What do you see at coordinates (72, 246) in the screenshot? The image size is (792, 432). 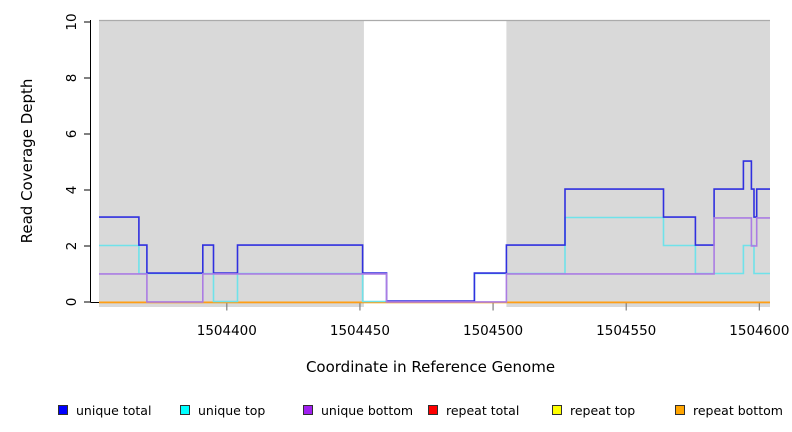 I see `y-tick-label: 2` at bounding box center [72, 246].